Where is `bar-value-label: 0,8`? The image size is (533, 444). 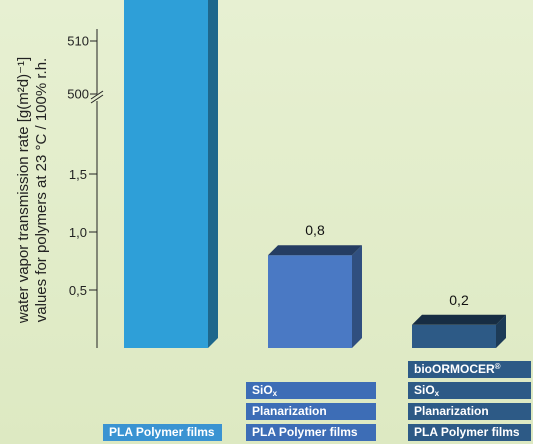 bar-value-label: 0,8 is located at coordinates (315, 230).